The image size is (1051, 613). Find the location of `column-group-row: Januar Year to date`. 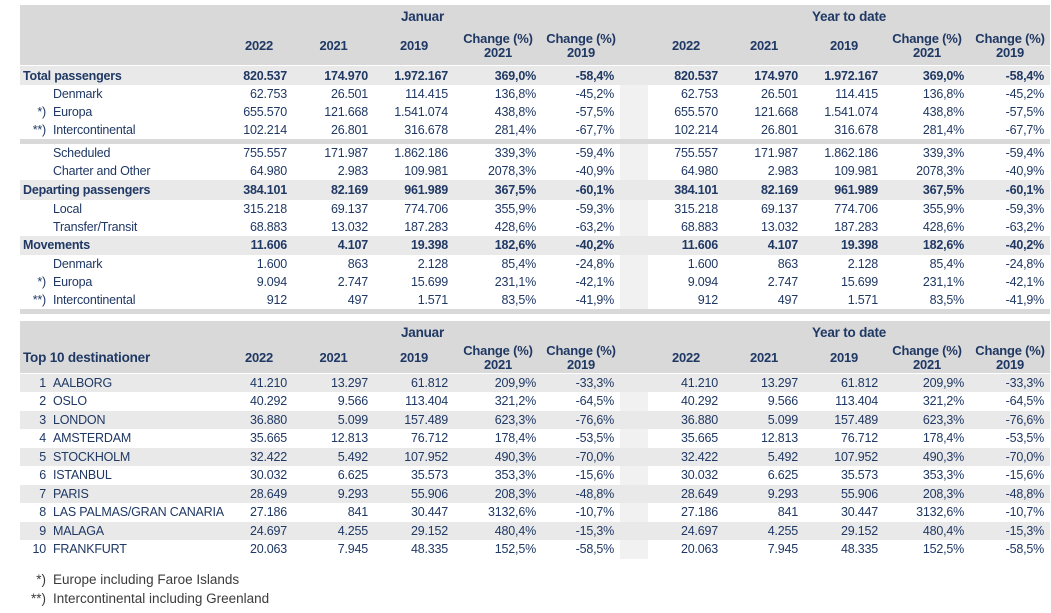

column-group-row: Januar Year to date is located at coordinates (535, 332).